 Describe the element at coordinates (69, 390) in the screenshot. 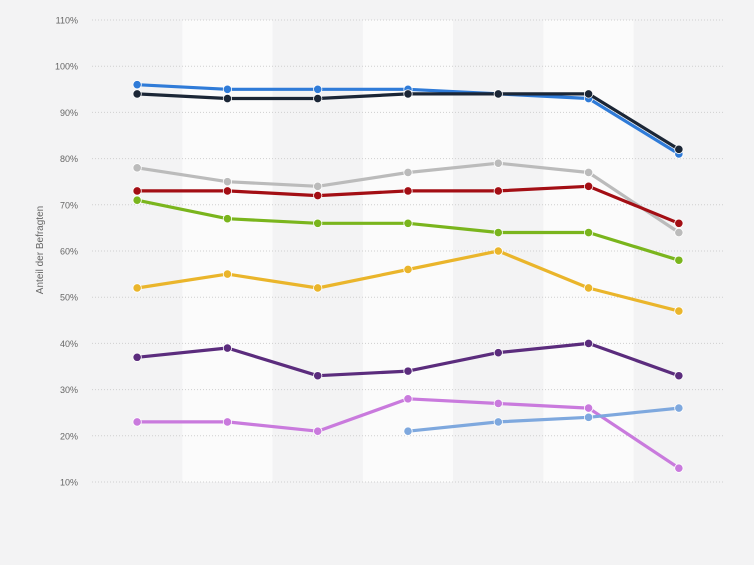

I see `y-tick-label: 30%` at that location.